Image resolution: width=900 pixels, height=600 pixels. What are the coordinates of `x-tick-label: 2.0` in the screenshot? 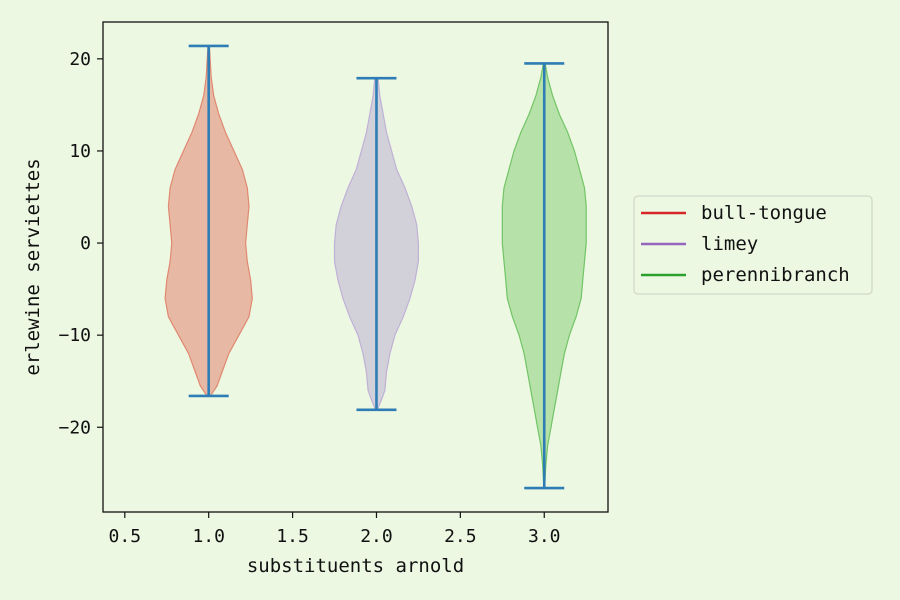 It's located at (376, 536).